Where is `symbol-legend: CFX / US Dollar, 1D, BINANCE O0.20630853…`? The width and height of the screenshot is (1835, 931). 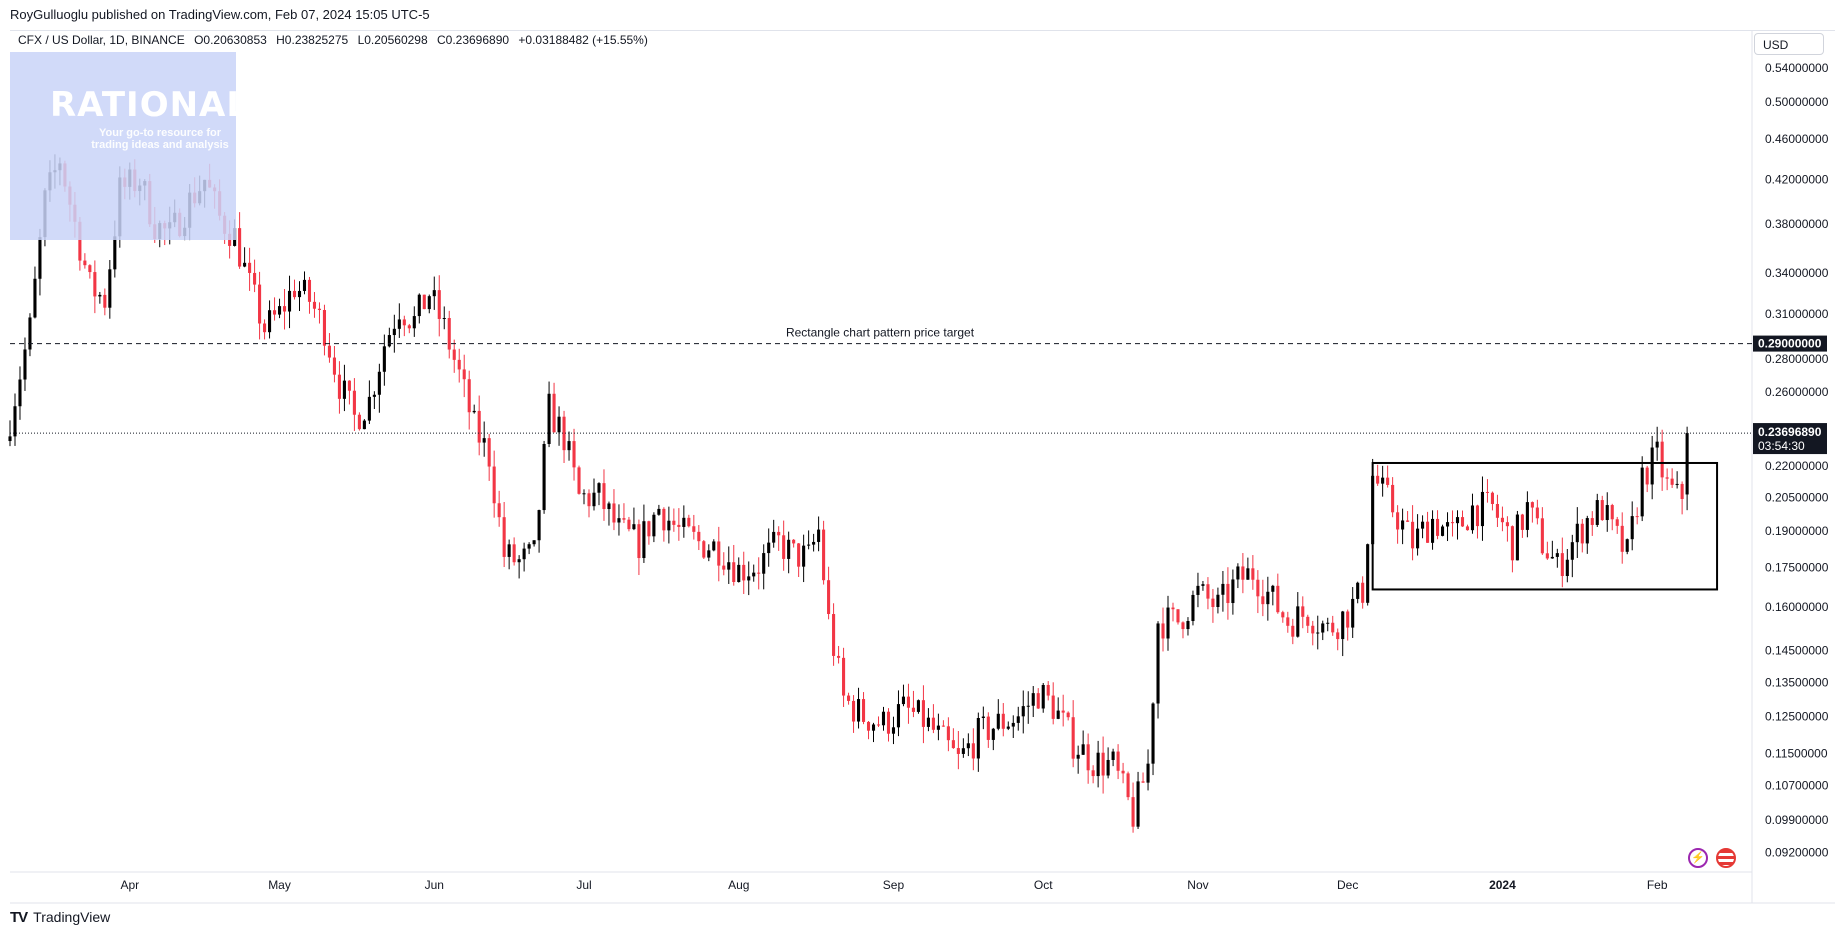 symbol-legend: CFX / US Dollar, 1D, BINANCE O0.20630853… is located at coordinates (336, 40).